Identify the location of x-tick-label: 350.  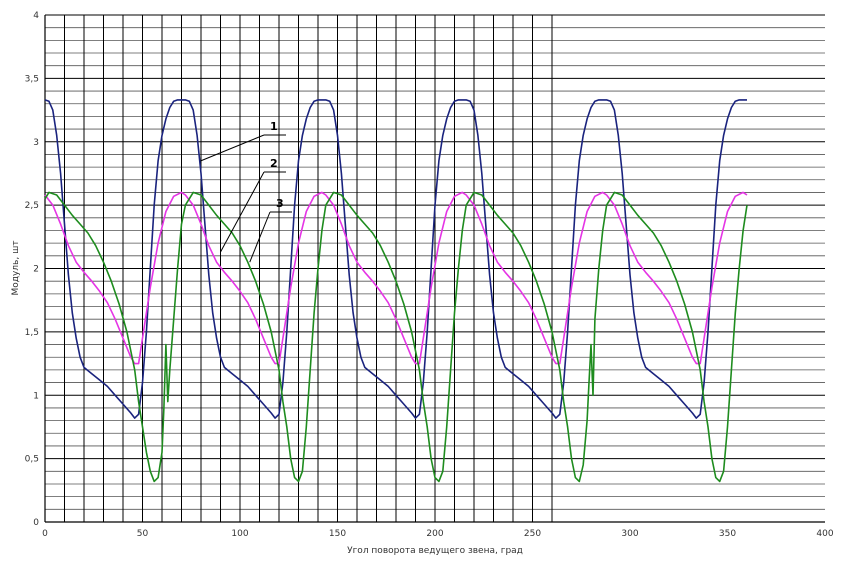
(727, 534).